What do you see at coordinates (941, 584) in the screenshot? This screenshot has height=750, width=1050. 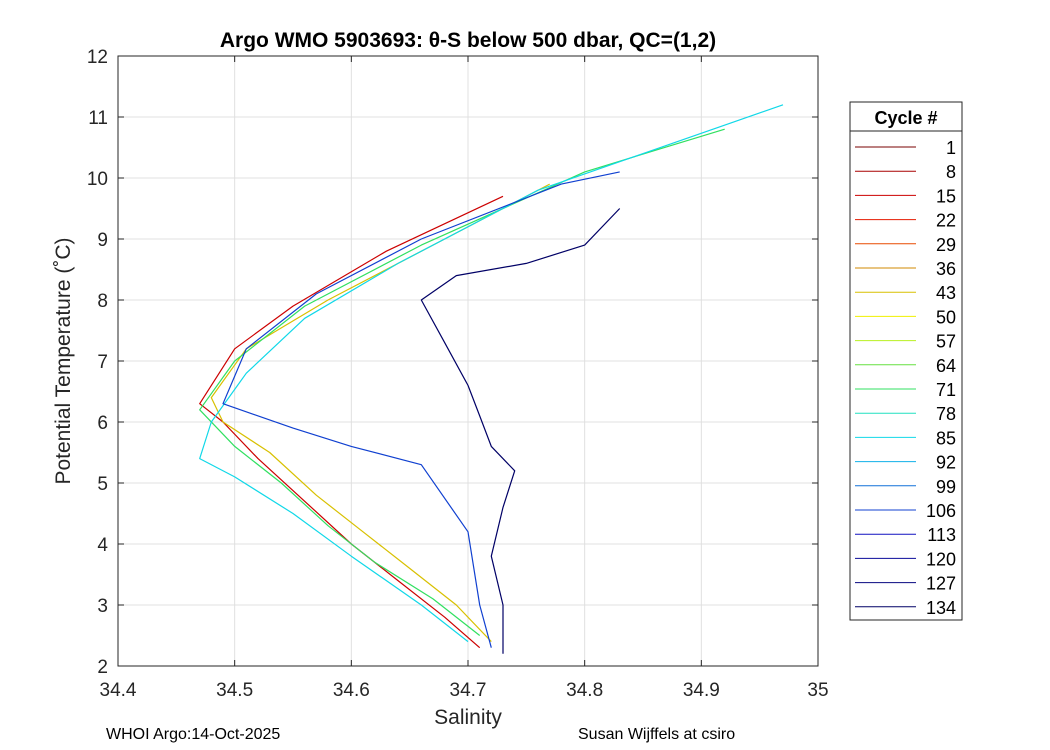 I see `legend-label: 127` at bounding box center [941, 584].